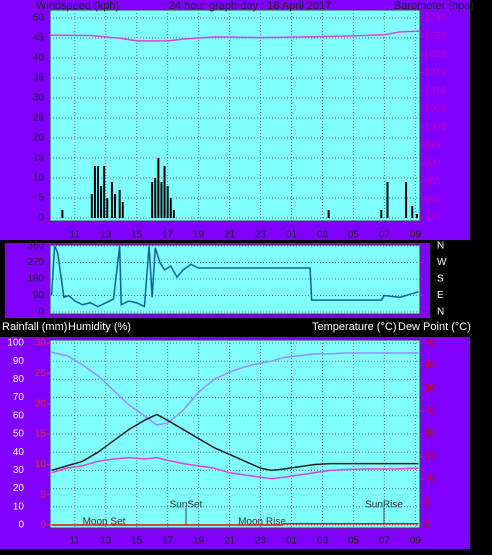 This screenshot has width=492, height=555. I want to click on y2-tick-label: 25, so click(430, 411).